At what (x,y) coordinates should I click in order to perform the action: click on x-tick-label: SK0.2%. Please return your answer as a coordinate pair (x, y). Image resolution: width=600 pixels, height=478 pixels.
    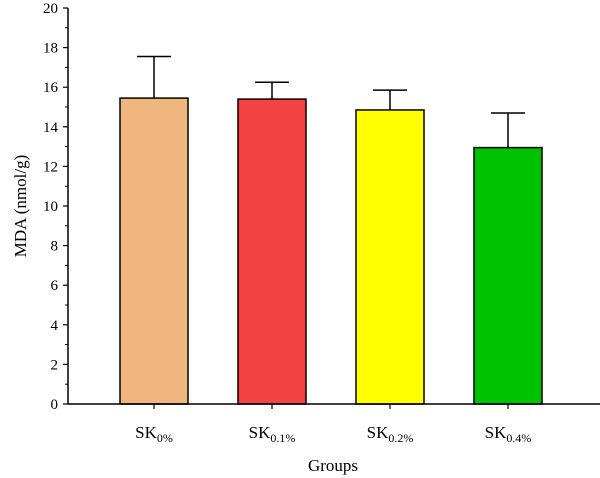
    Looking at the image, I should click on (390, 434).